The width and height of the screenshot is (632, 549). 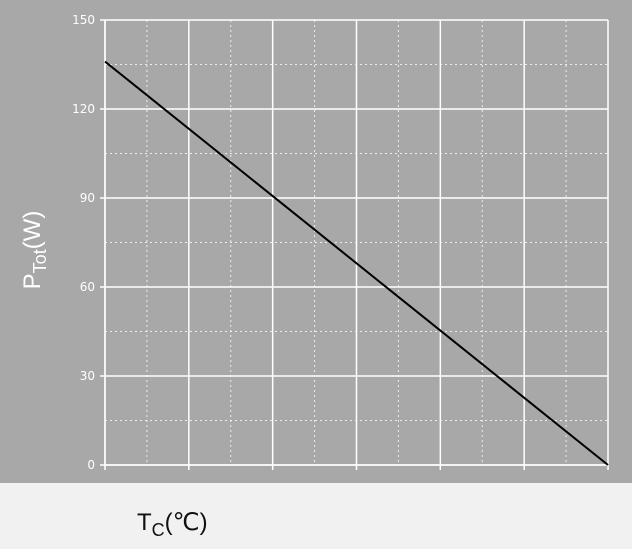 What do you see at coordinates (91, 465) in the screenshot?
I see `y-tick-label: 0` at bounding box center [91, 465].